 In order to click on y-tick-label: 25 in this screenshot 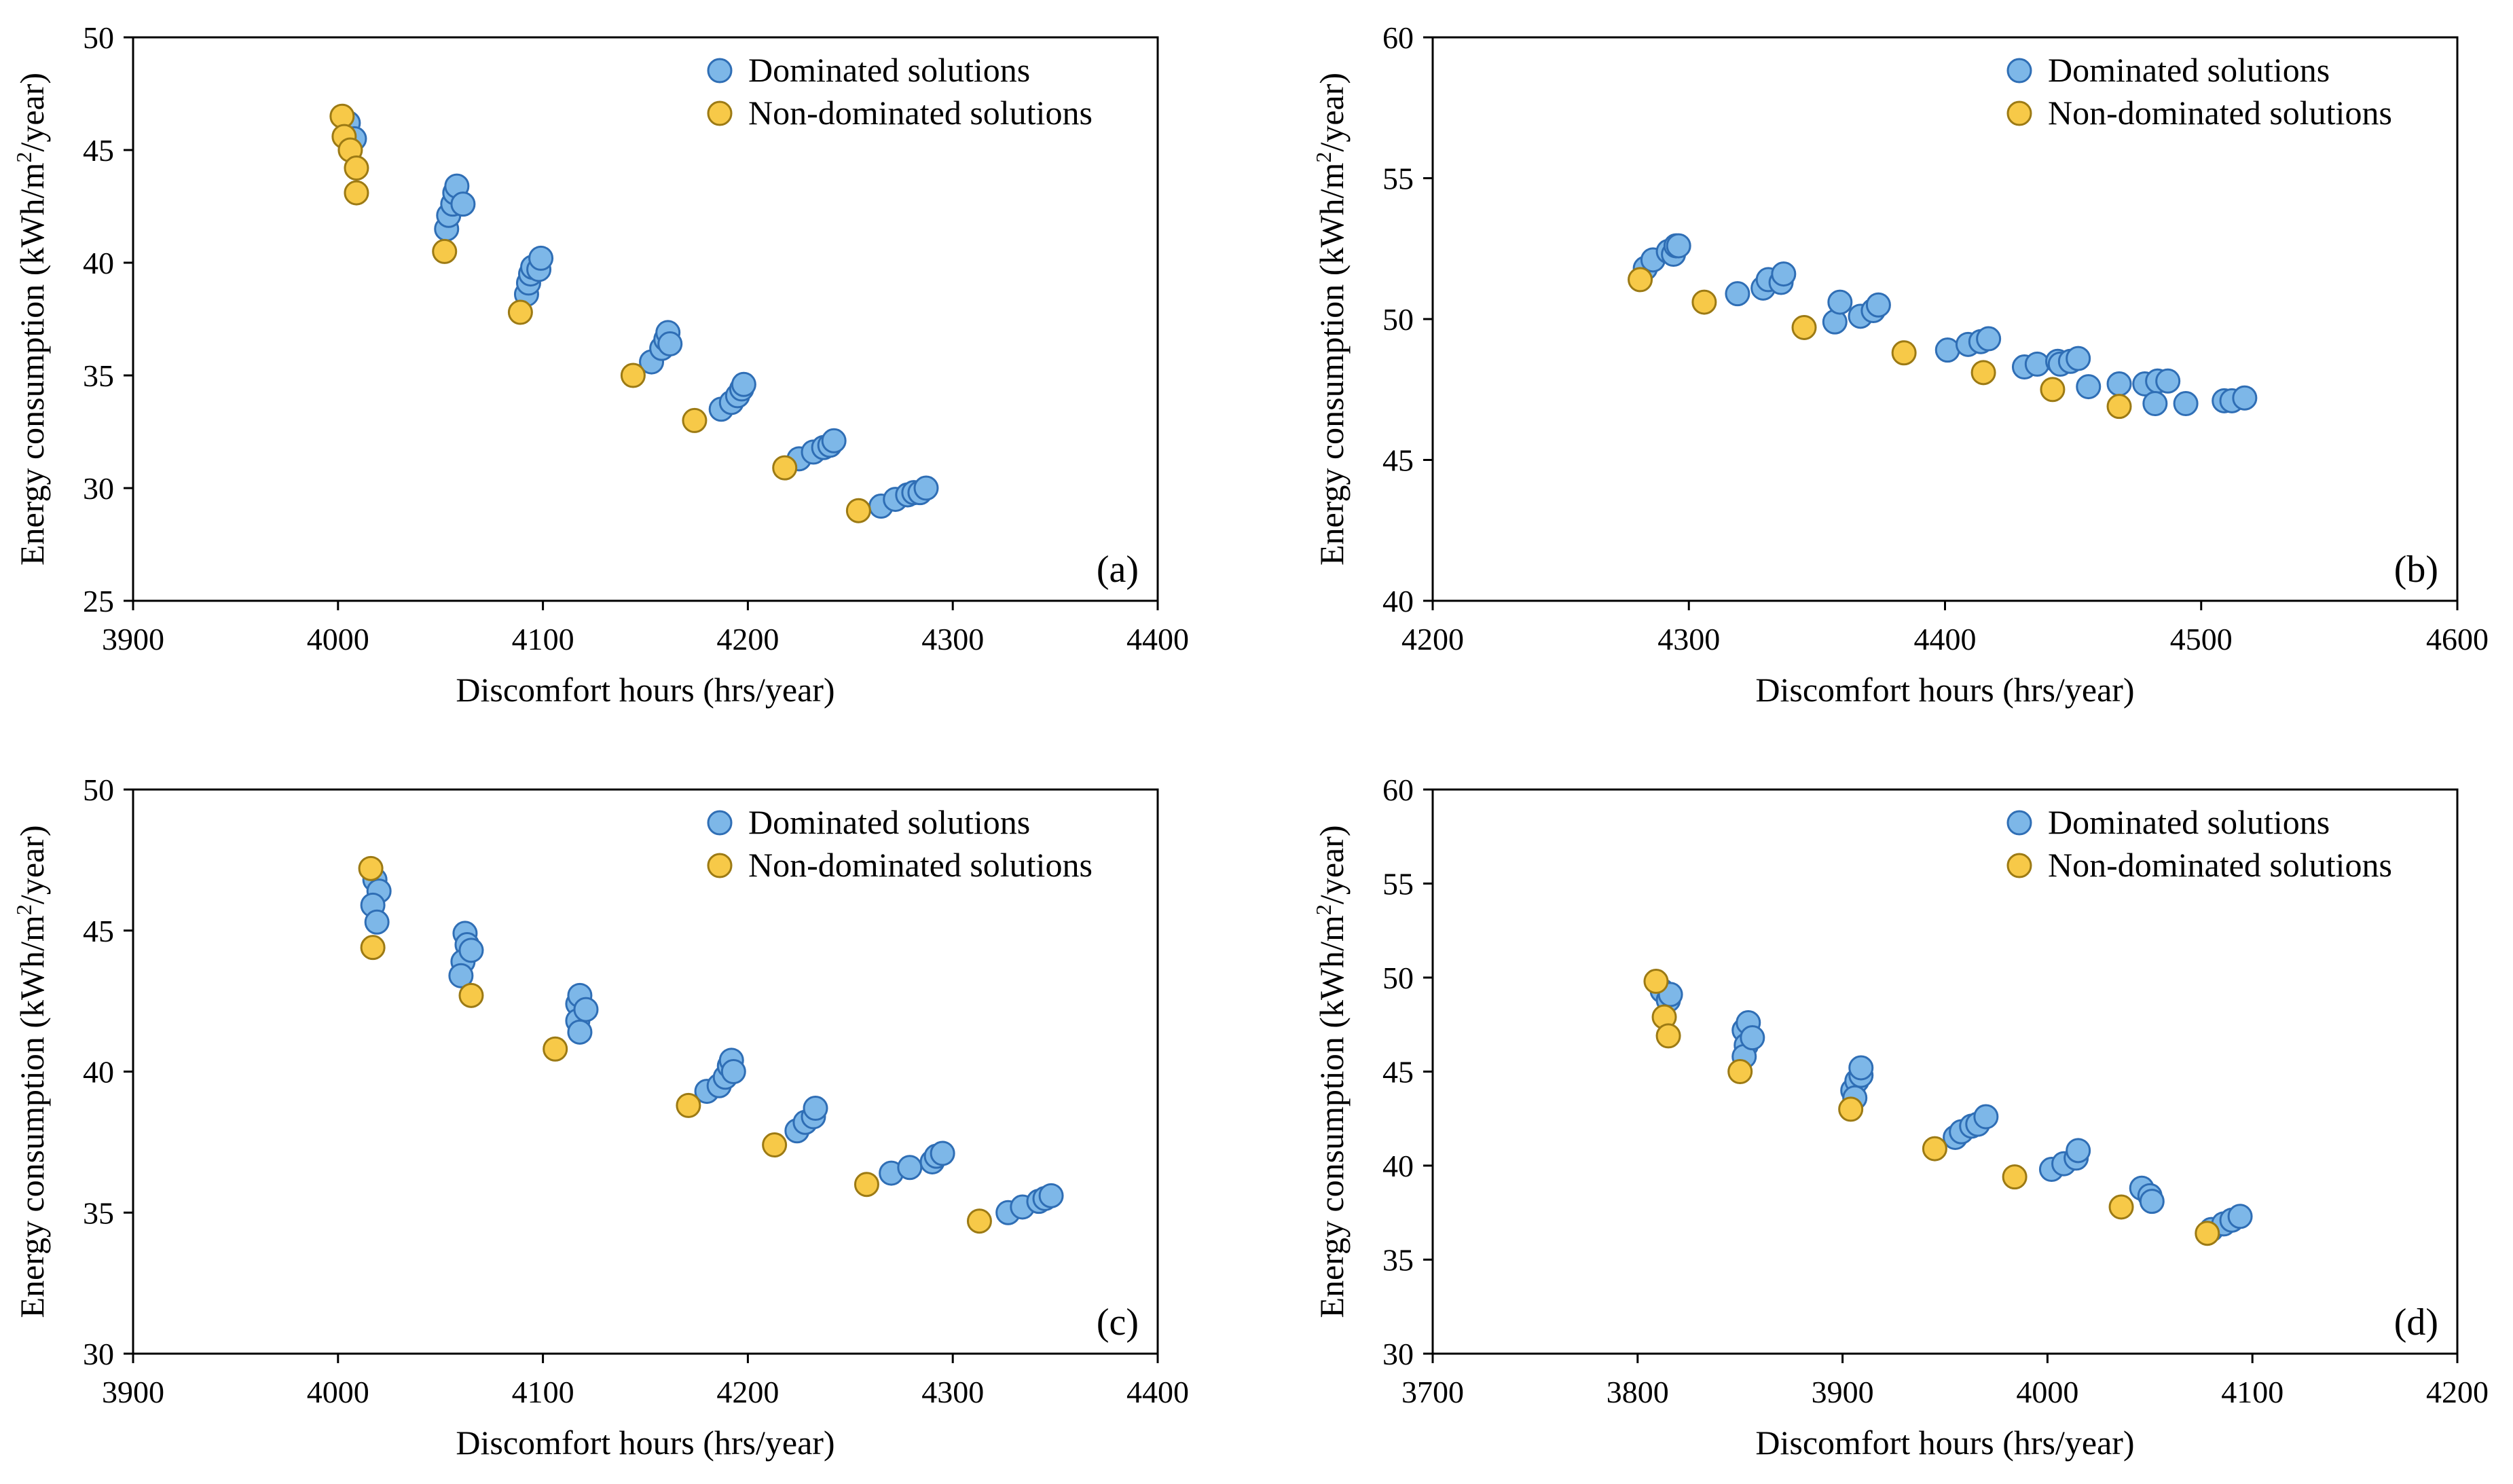, I will do `click(98, 601)`.